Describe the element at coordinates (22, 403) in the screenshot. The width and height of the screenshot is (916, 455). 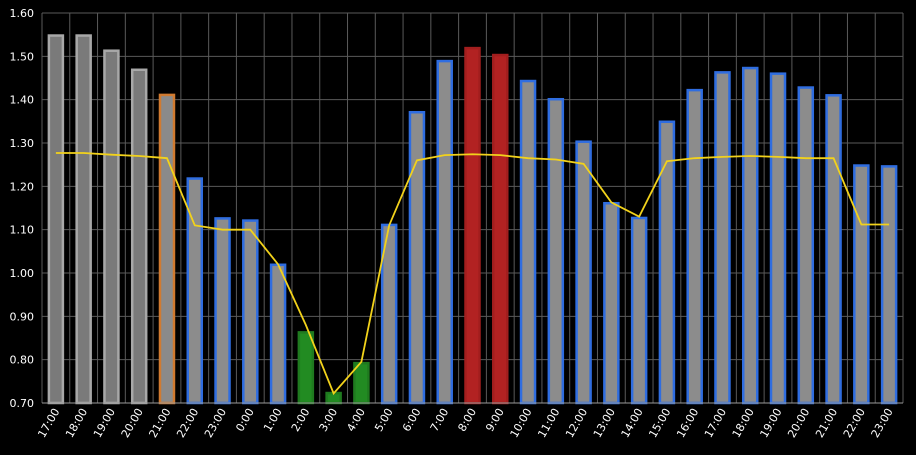
I see `y-tick-label: 0.70` at that location.